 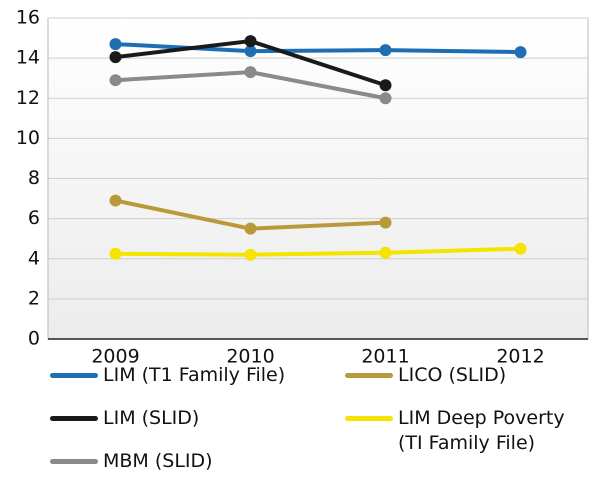 What do you see at coordinates (158, 461) in the screenshot?
I see `legend-label: MBM (SLID)` at bounding box center [158, 461].